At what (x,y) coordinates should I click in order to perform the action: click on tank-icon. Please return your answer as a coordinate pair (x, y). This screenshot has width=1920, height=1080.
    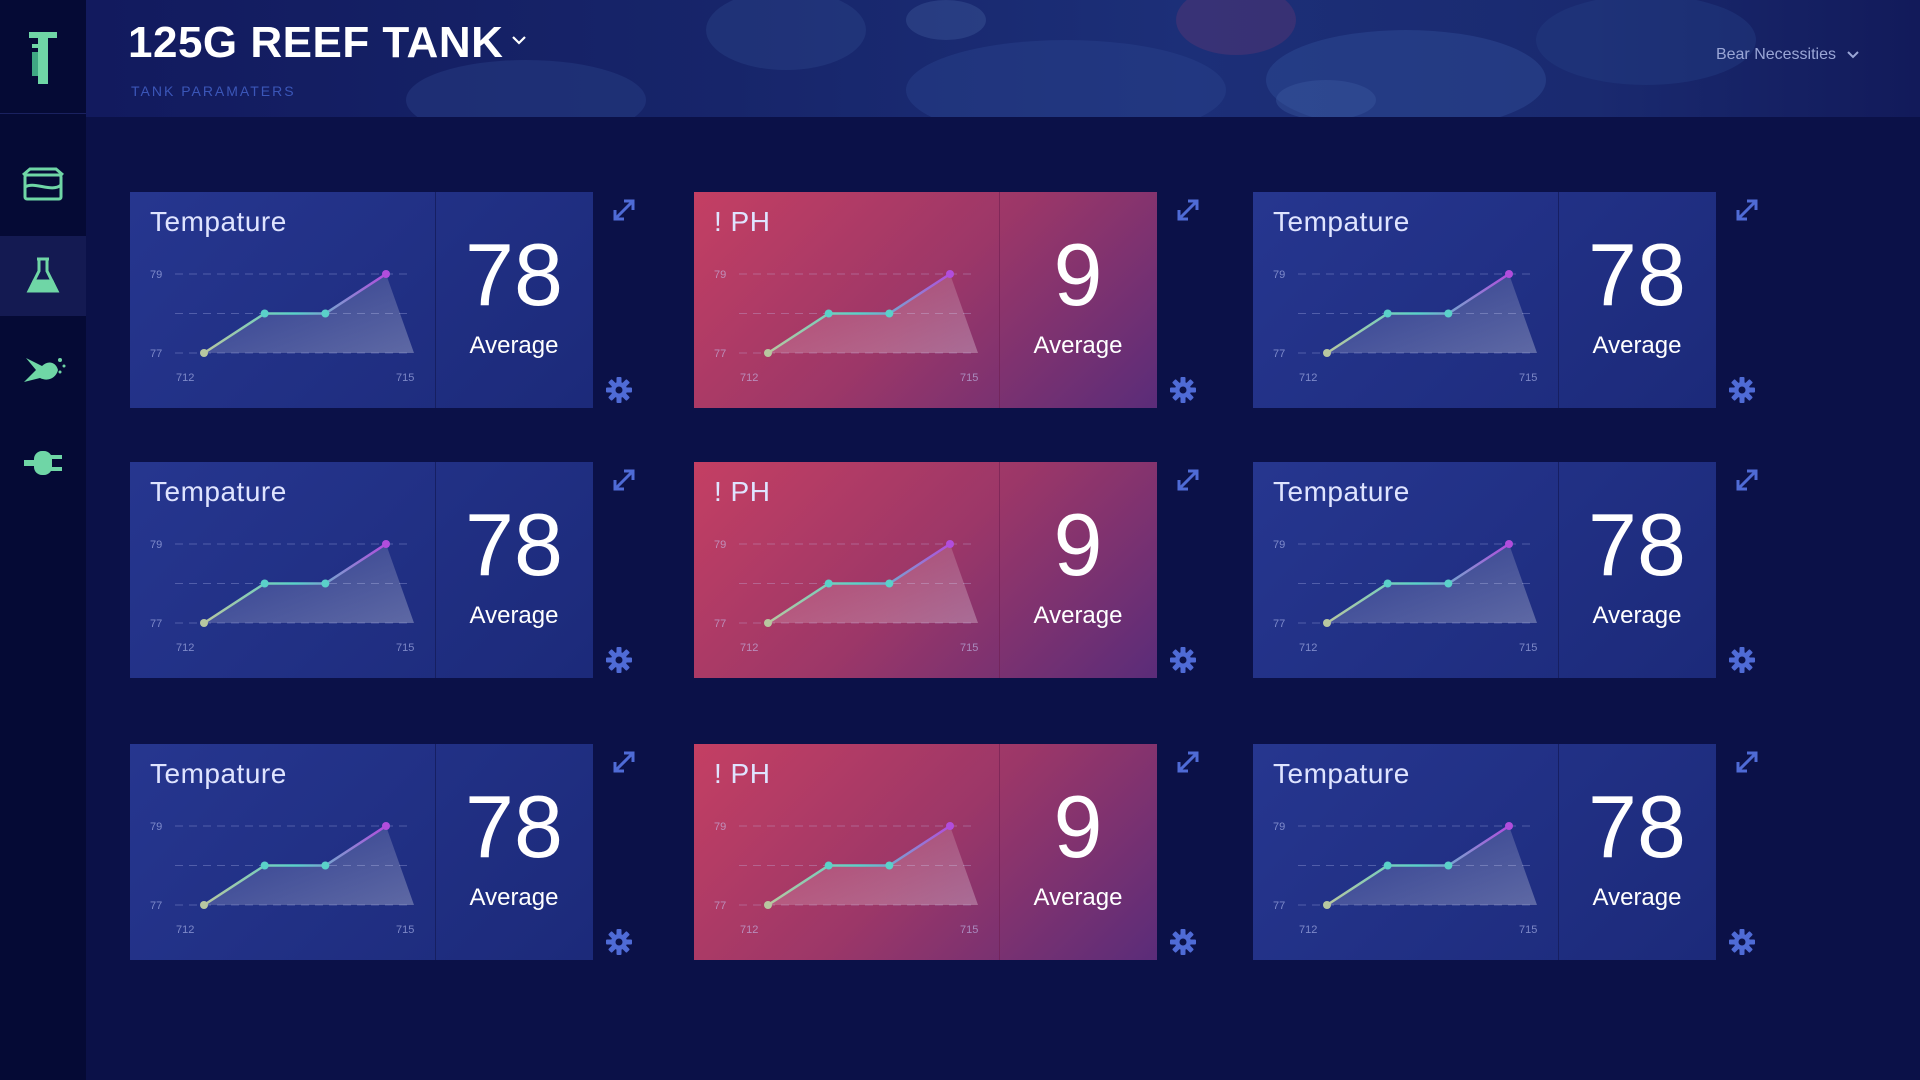
    Looking at the image, I should click on (43, 184).